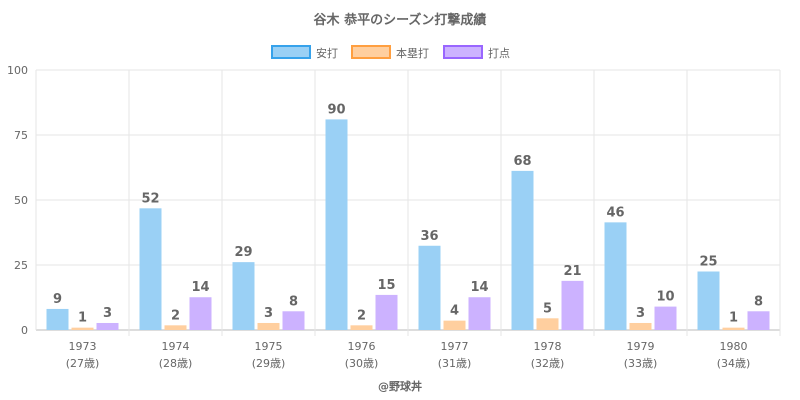  What do you see at coordinates (548, 346) in the screenshot?
I see `x-tick-label: 1978` at bounding box center [548, 346].